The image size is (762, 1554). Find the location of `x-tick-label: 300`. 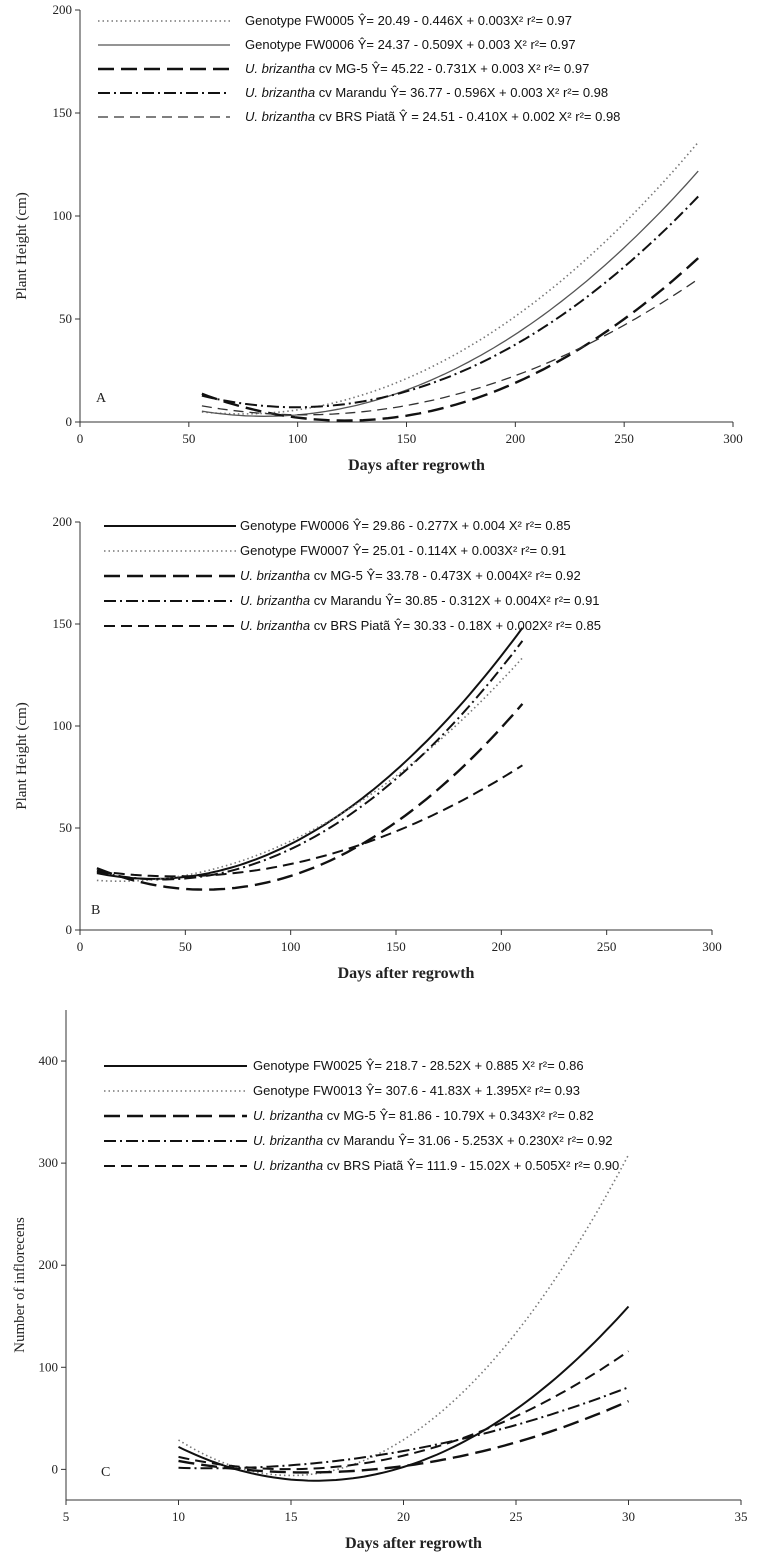

x-tick-label: 300 is located at coordinates (733, 438).